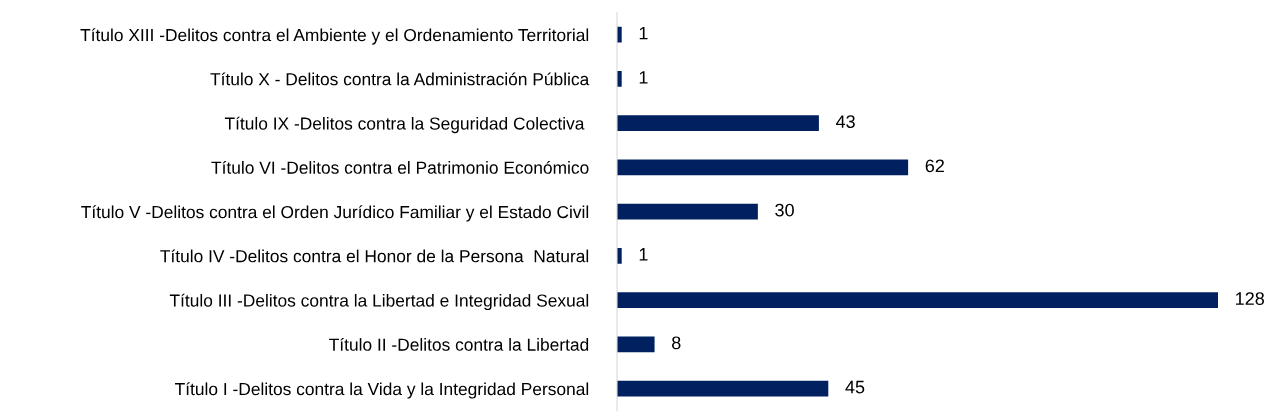 The width and height of the screenshot is (1269, 417). Describe the element at coordinates (845, 121) in the screenshot. I see `data-label: 43` at that location.